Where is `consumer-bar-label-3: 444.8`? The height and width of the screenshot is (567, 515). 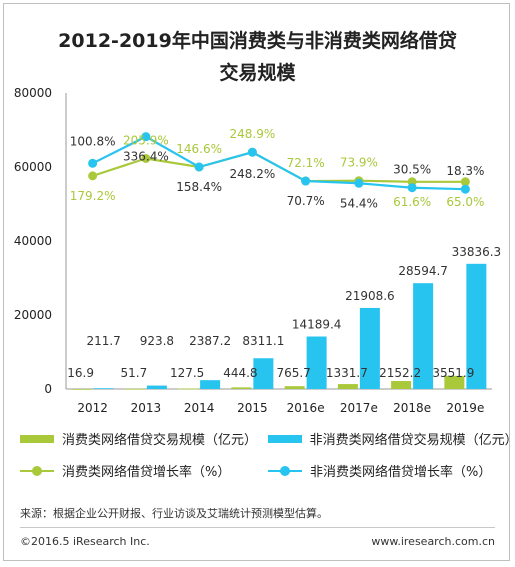
consumer-bar-label-3: 444.8 is located at coordinates (240, 373).